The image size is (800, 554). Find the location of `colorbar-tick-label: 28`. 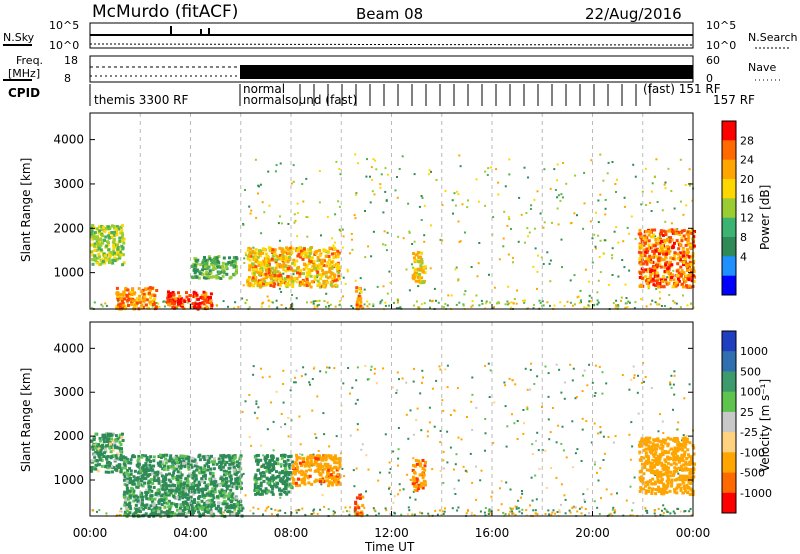

colorbar-tick-label: 28 is located at coordinates (747, 140).